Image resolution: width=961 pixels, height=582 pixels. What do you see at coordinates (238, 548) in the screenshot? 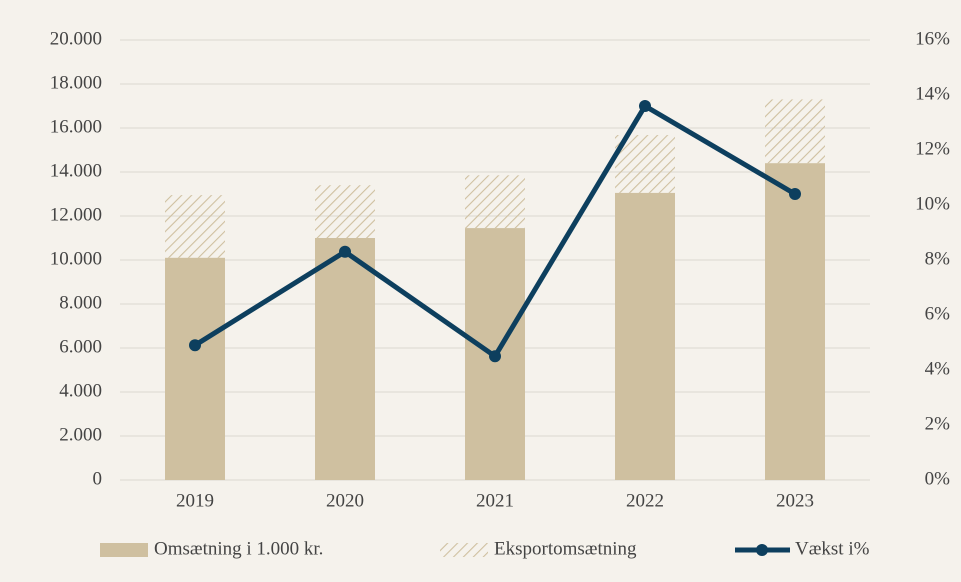
I see `legend-label: Omsætning i 1.000 kr.` at bounding box center [238, 548].